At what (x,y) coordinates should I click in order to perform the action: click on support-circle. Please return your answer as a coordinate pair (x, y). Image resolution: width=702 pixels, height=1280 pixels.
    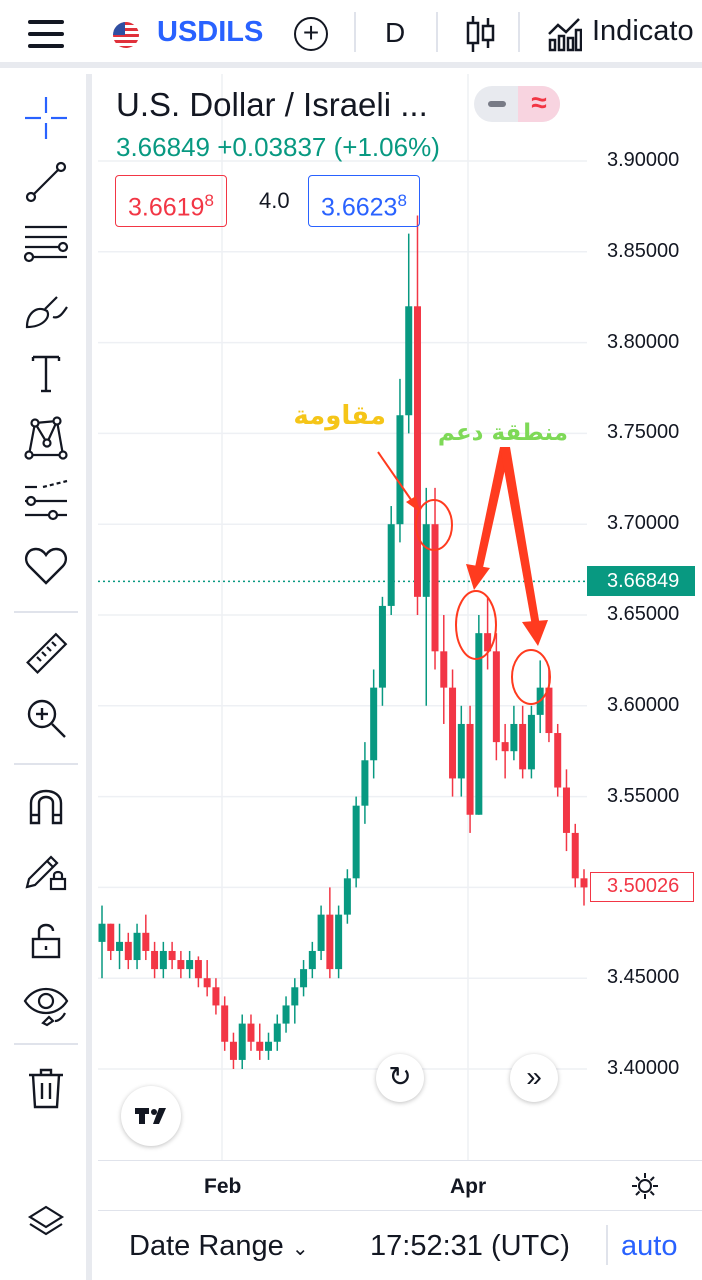
    Looking at the image, I should click on (476, 625).